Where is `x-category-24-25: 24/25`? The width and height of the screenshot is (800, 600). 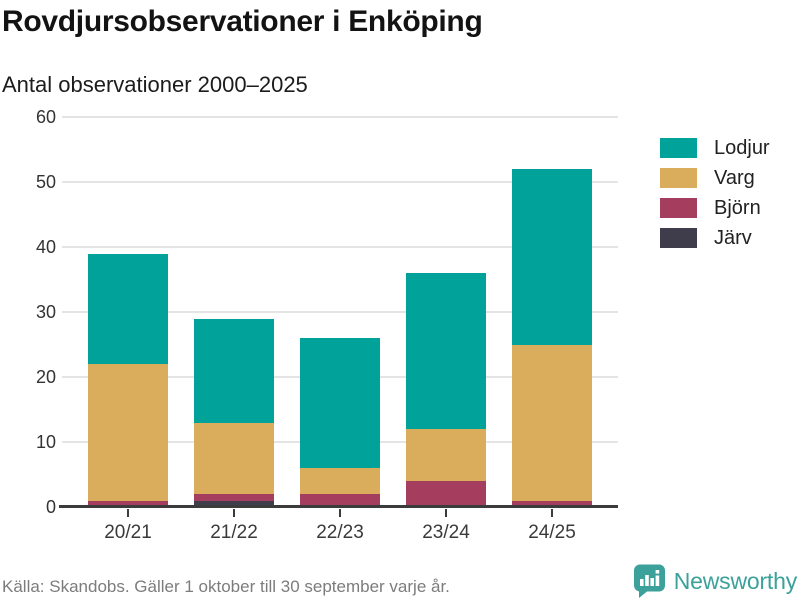
x-category-24-25: 24/25 is located at coordinates (552, 526).